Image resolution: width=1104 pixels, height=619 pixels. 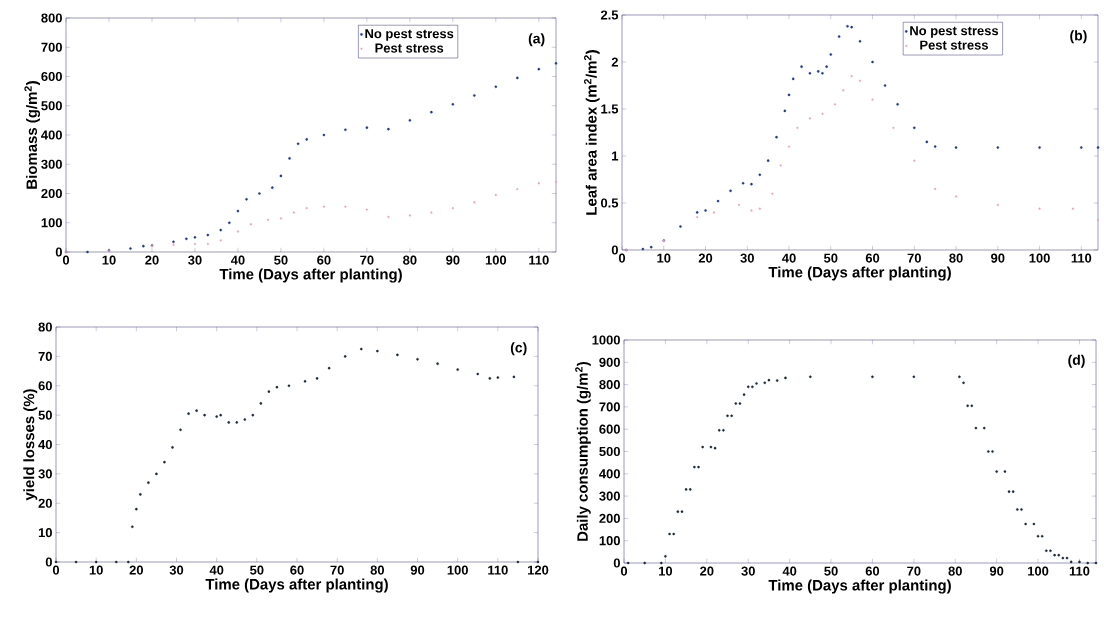 I want to click on y-tick-label: 20, so click(x=45, y=503).